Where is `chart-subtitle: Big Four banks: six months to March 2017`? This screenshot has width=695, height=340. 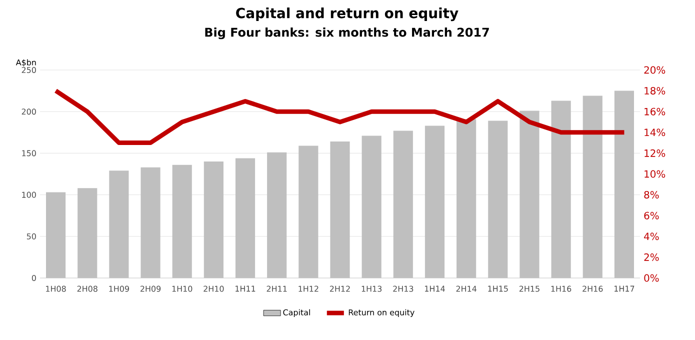
chart-subtitle: Big Four banks: six months to March 2017 is located at coordinates (347, 34).